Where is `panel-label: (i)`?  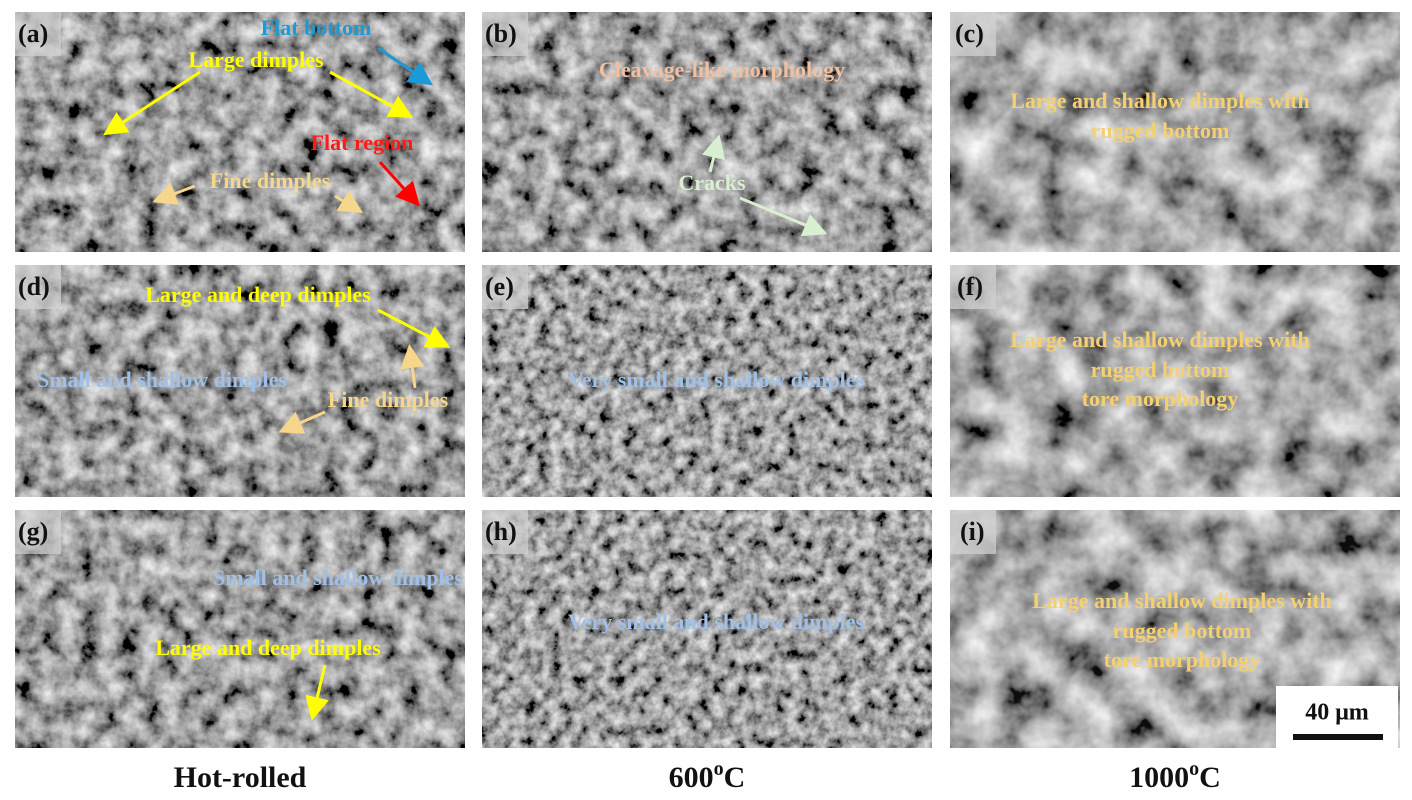 panel-label: (i) is located at coordinates (972, 531).